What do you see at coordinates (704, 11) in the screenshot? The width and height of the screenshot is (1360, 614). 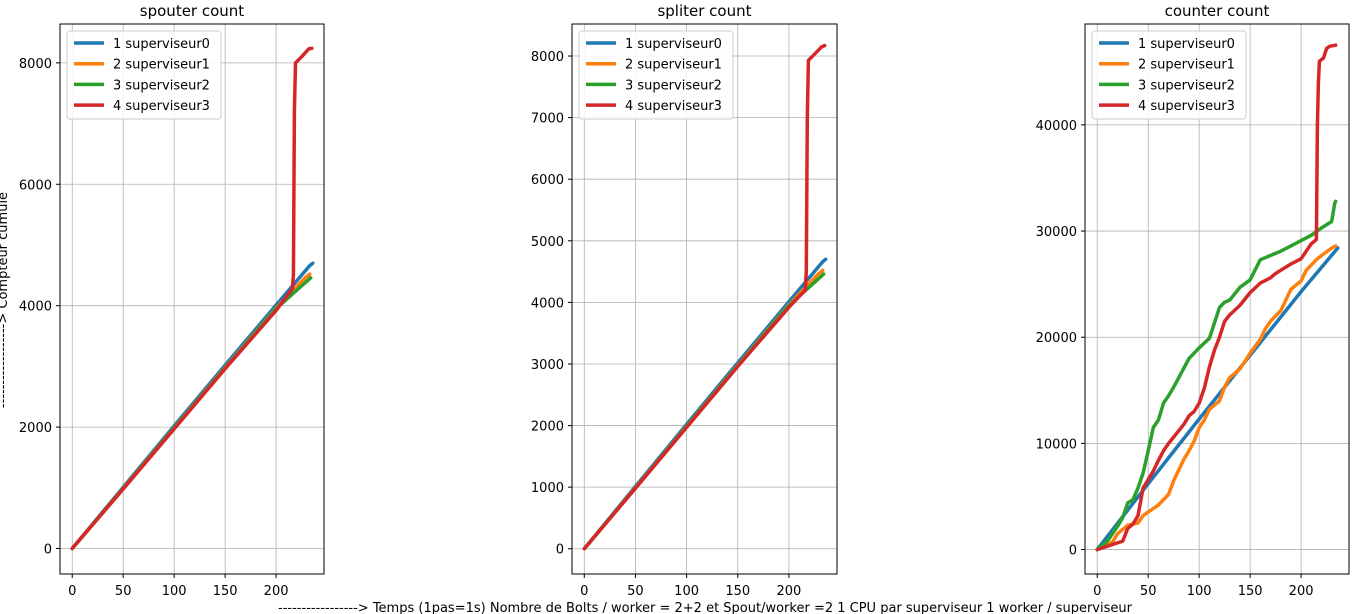 I see `chart-title: spliter count` at bounding box center [704, 11].